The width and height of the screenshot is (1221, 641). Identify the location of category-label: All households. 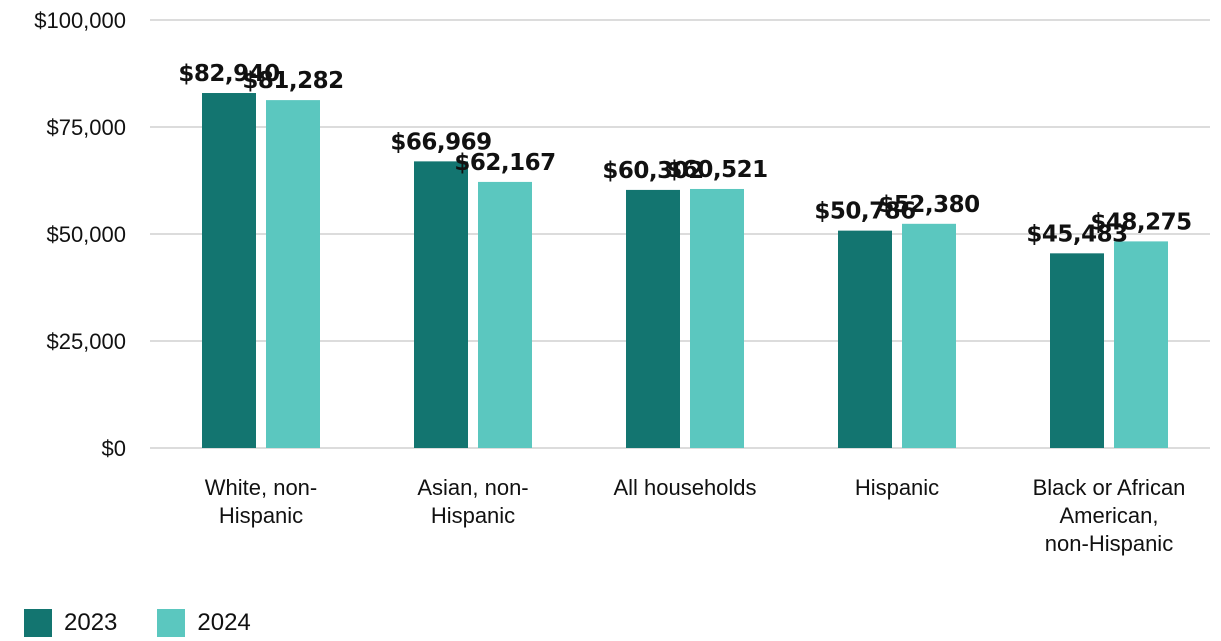
(684, 487).